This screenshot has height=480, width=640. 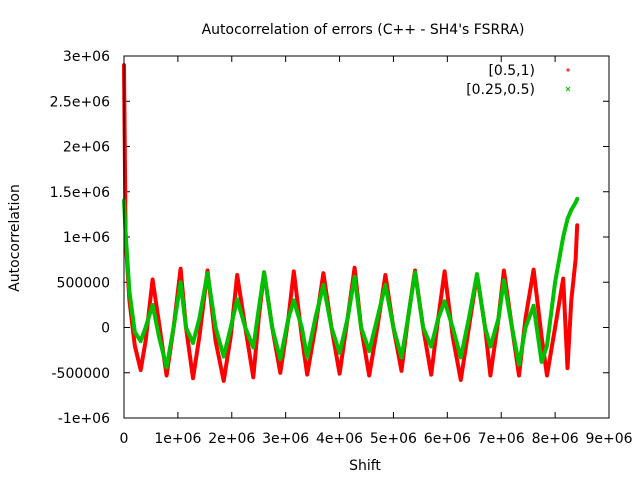 I want to click on y-tick-label: -500000, so click(x=81, y=374).